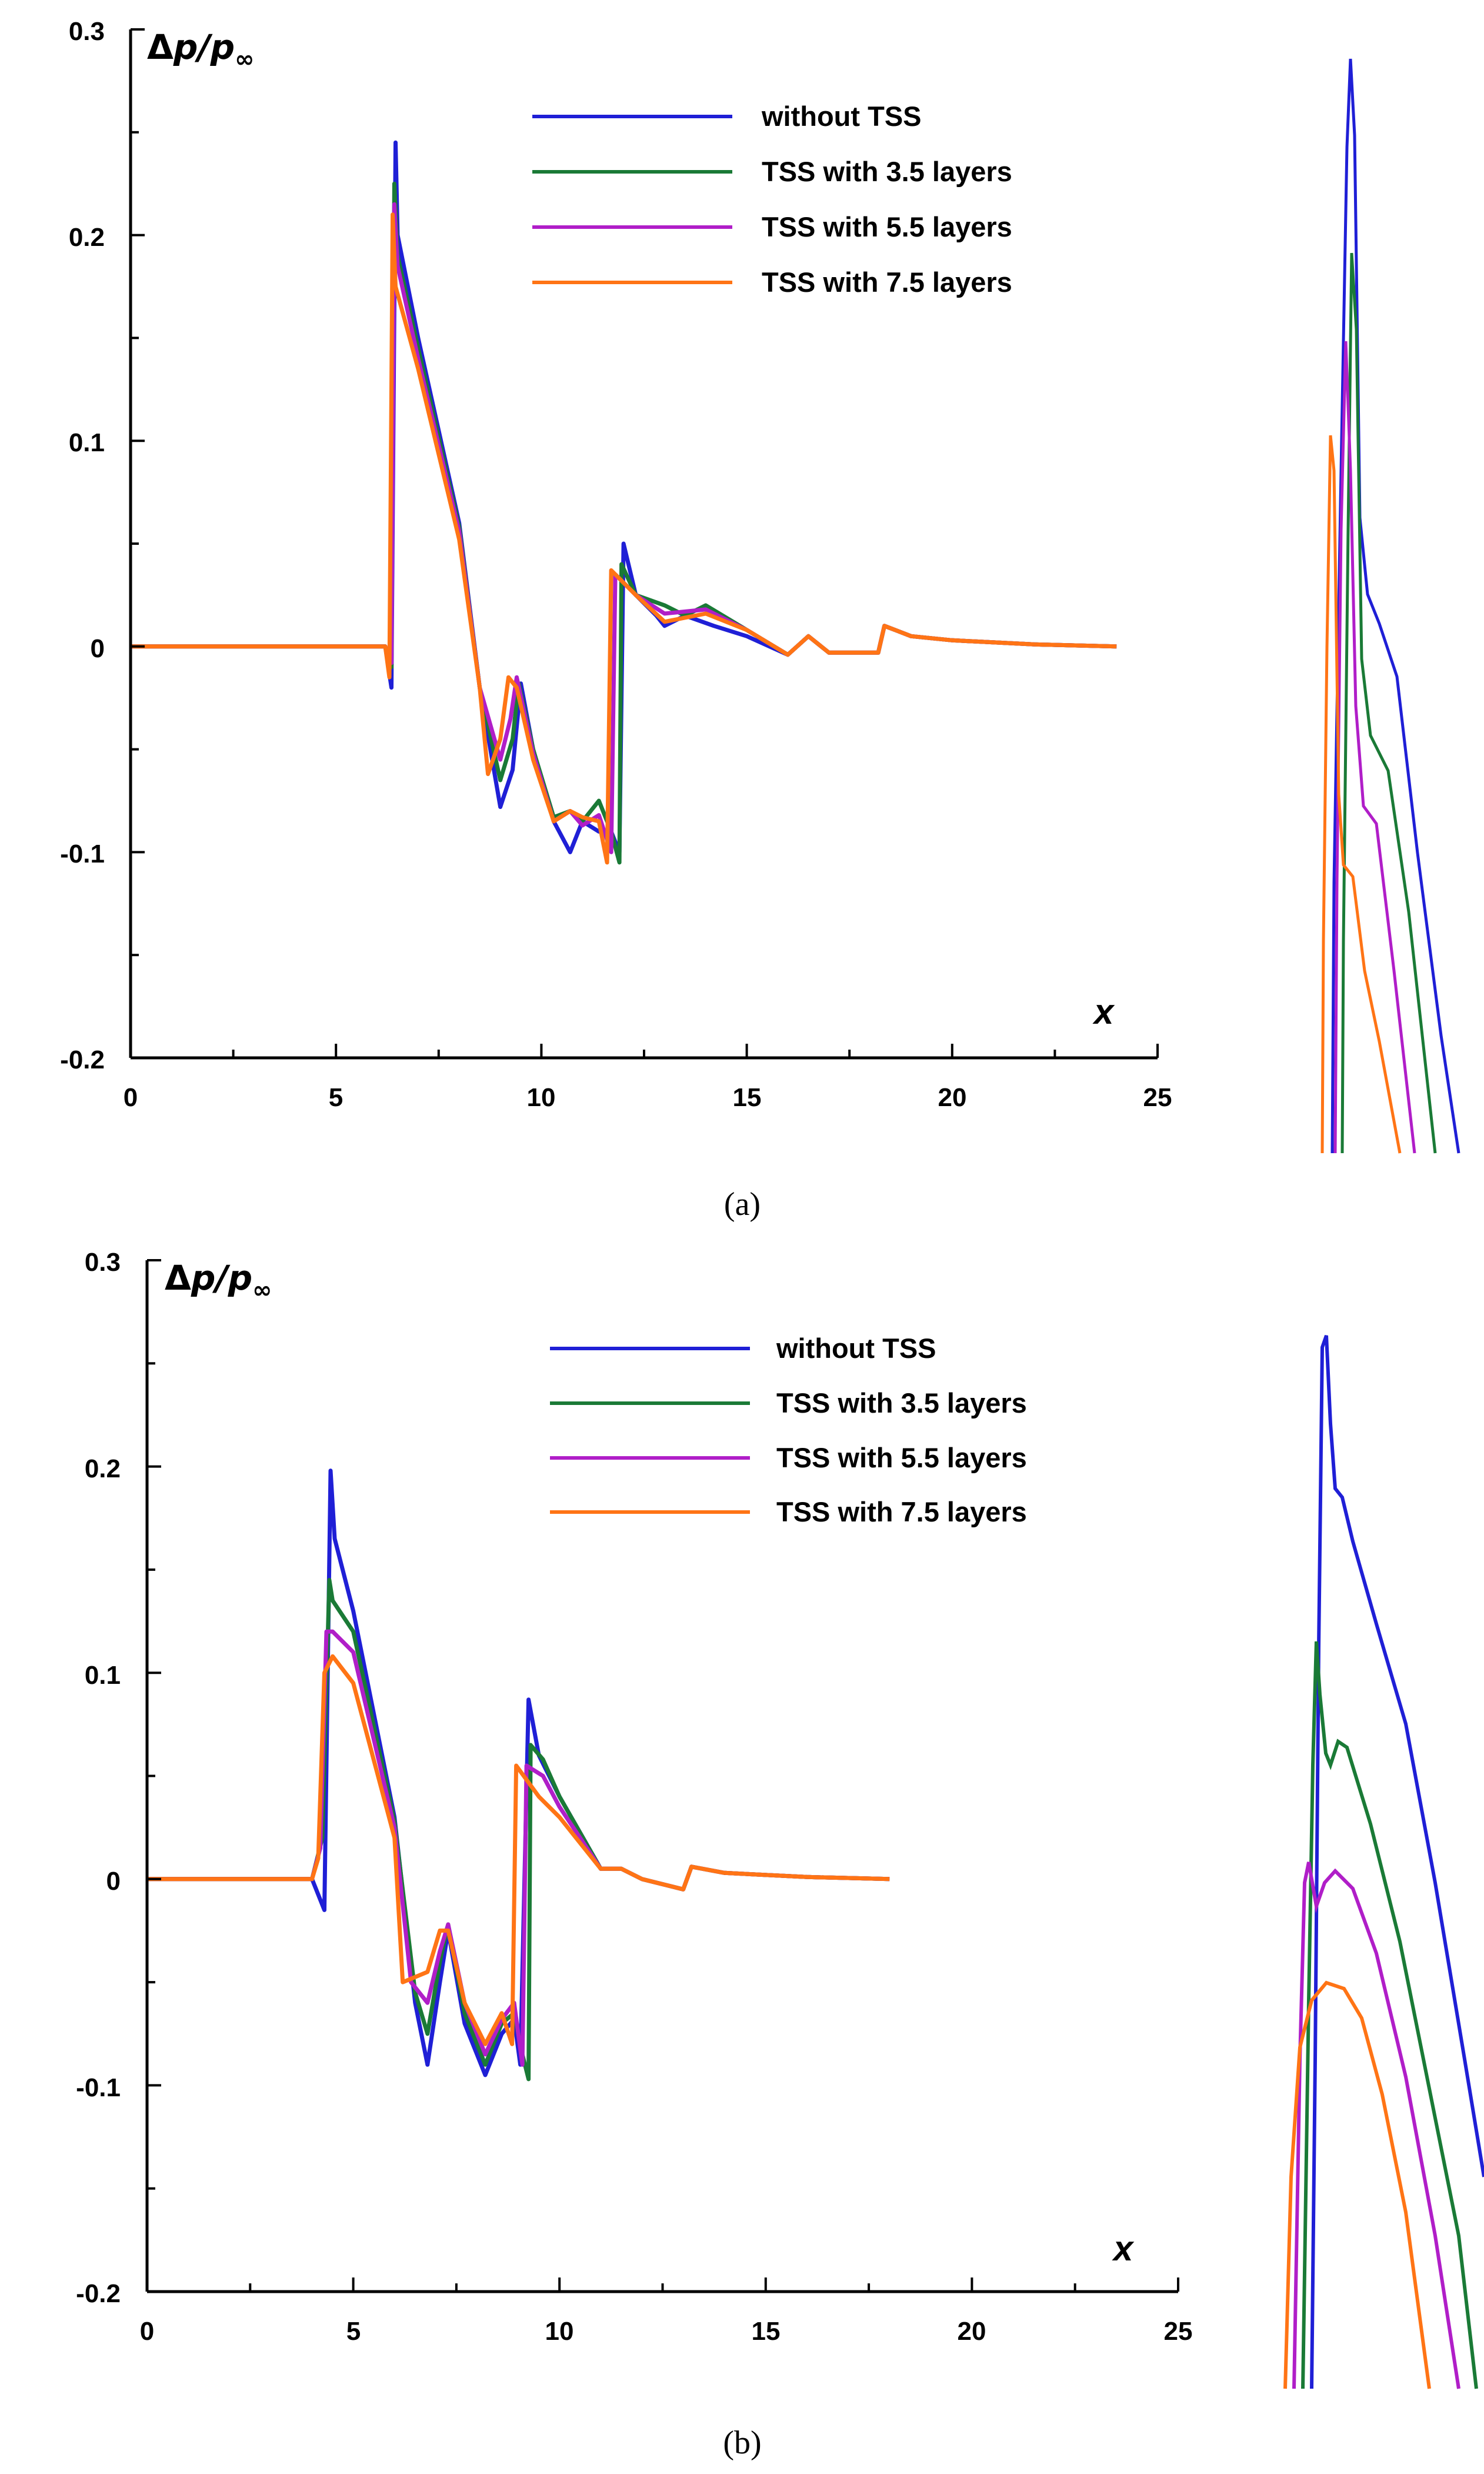 This screenshot has width=1484, height=2474. Describe the element at coordinates (902, 1512) in the screenshot. I see `legend-label-b-3: TSS with 7.5 layers` at that location.